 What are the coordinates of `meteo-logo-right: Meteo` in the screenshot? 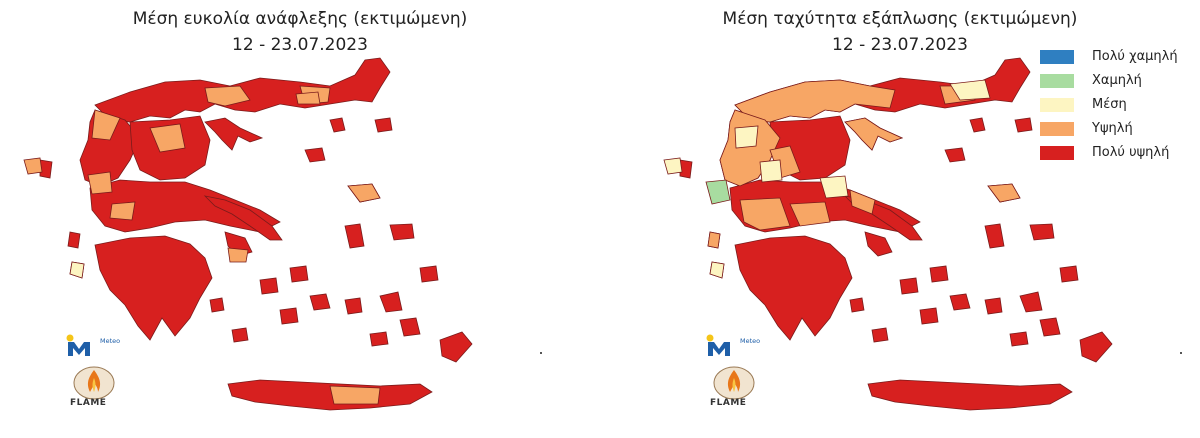 It's located at (741, 349).